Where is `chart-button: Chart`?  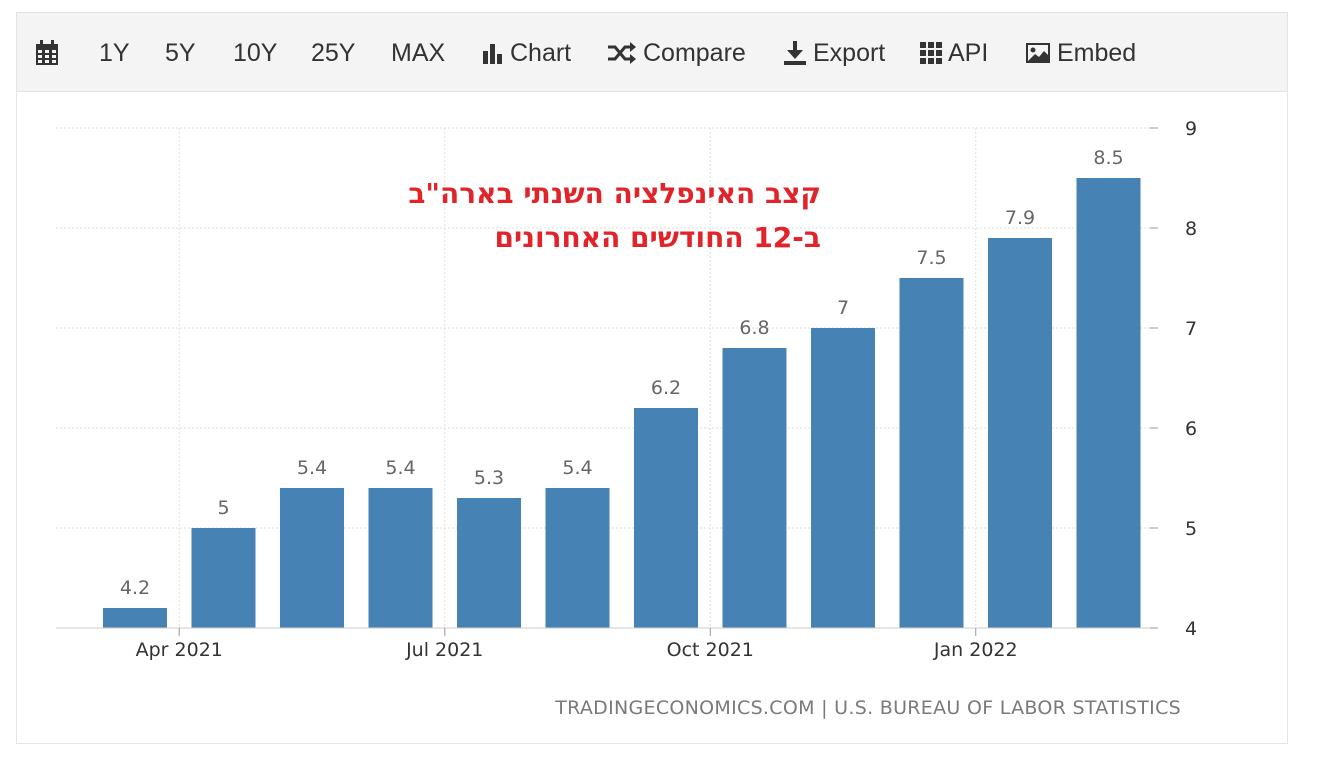 chart-button: Chart is located at coordinates (526, 53).